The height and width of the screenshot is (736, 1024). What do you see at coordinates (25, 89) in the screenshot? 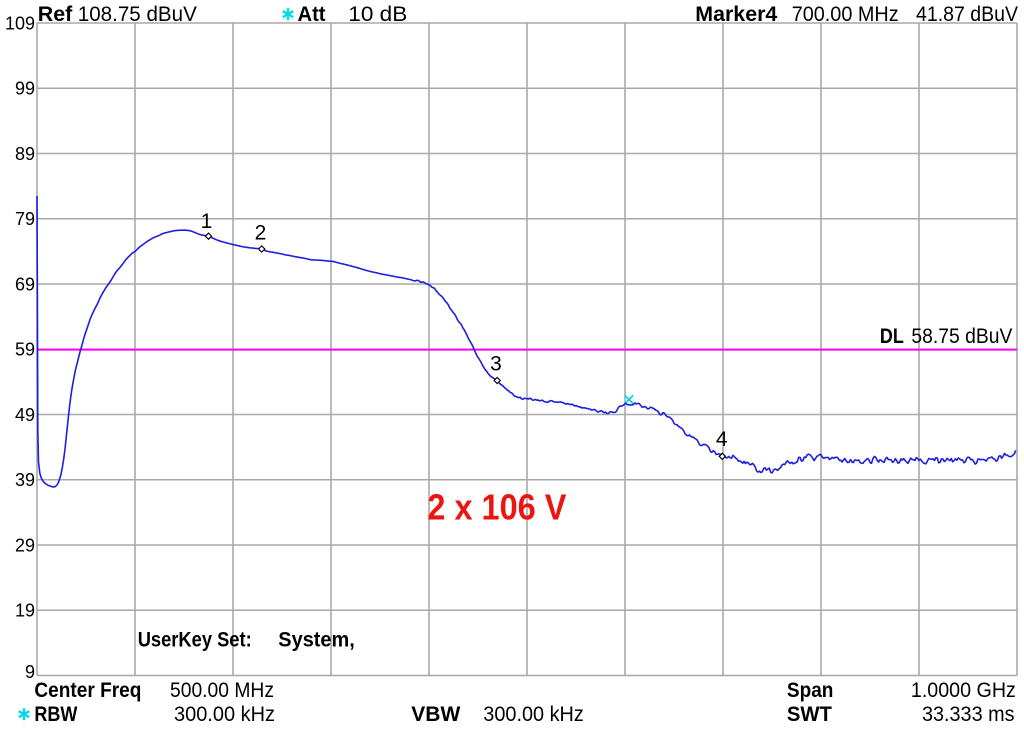
I see `svg-text: 99` at bounding box center [25, 89].